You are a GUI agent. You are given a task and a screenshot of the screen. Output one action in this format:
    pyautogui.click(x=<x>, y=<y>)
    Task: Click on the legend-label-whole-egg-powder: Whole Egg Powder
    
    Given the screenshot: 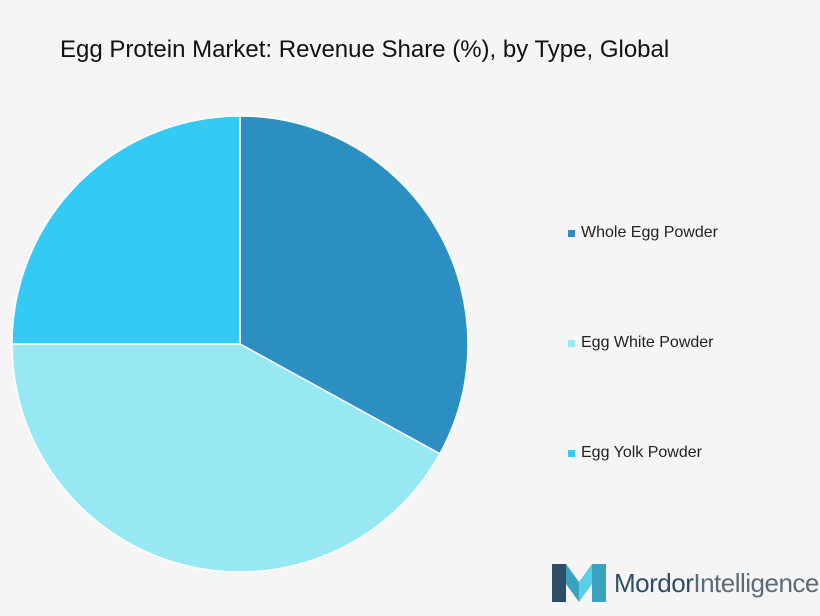 What is the action you would take?
    pyautogui.click(x=649, y=232)
    